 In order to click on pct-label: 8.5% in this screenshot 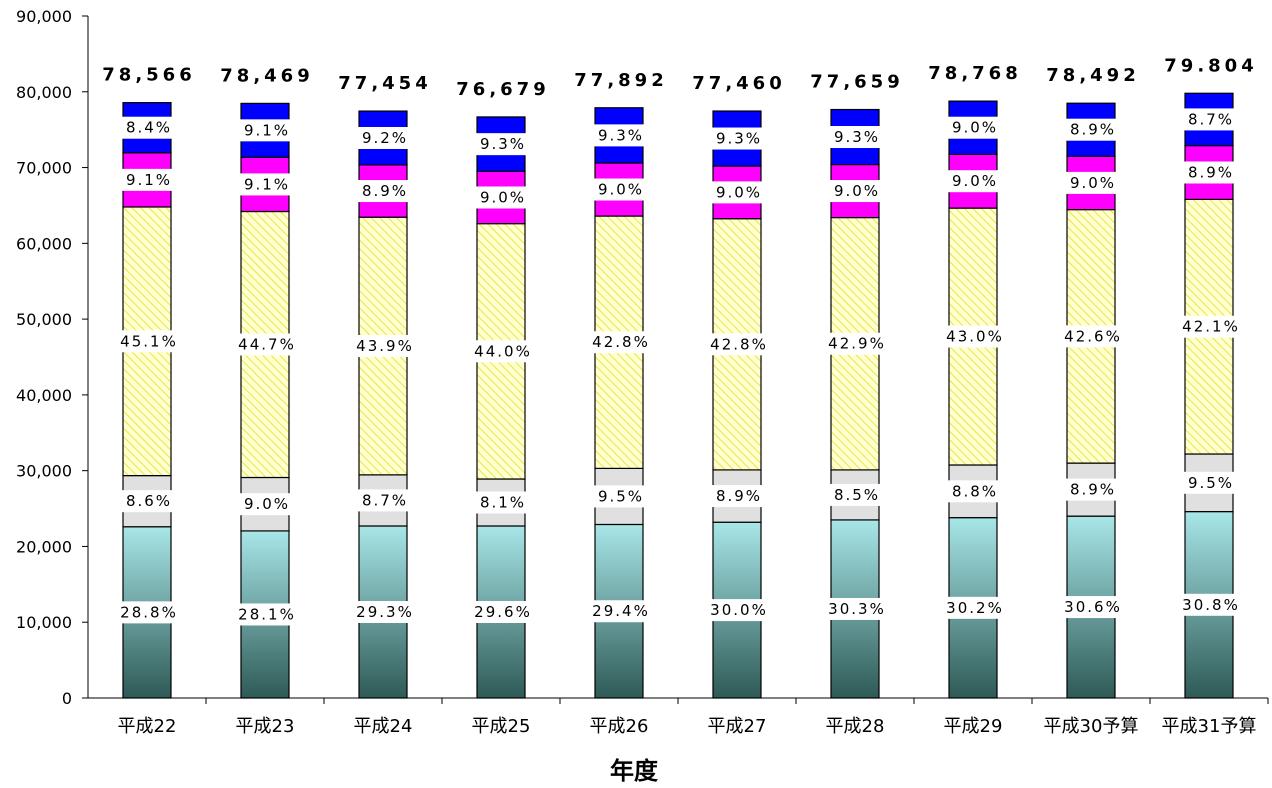, I will do `click(857, 495)`.